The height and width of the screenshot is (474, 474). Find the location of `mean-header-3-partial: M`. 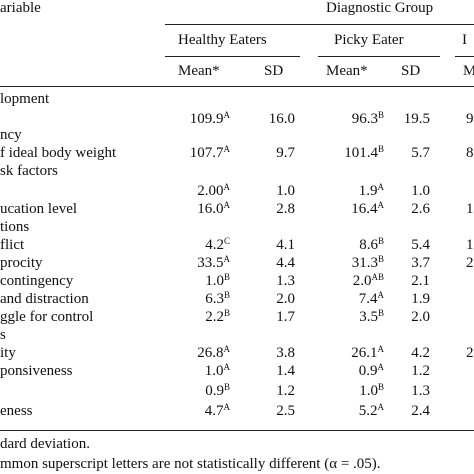

mean-header-3-partial: M is located at coordinates (468, 71).